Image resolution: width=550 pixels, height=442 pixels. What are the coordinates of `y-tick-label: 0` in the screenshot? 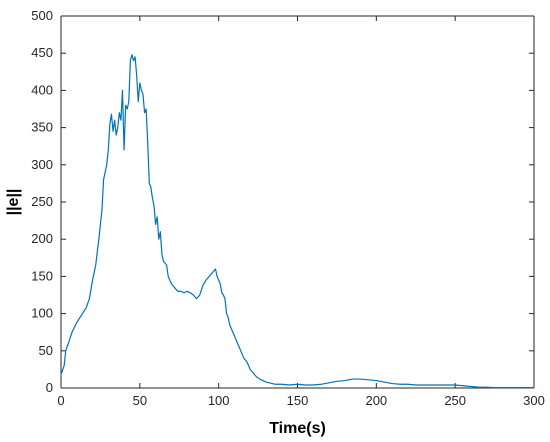 It's located at (49, 387).